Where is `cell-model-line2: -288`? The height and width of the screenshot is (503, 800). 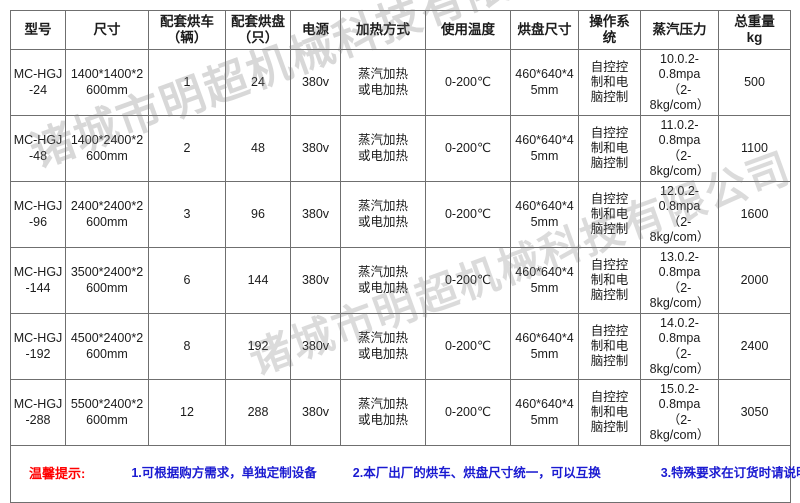 cell-model-line2: -288 is located at coordinates (38, 419).